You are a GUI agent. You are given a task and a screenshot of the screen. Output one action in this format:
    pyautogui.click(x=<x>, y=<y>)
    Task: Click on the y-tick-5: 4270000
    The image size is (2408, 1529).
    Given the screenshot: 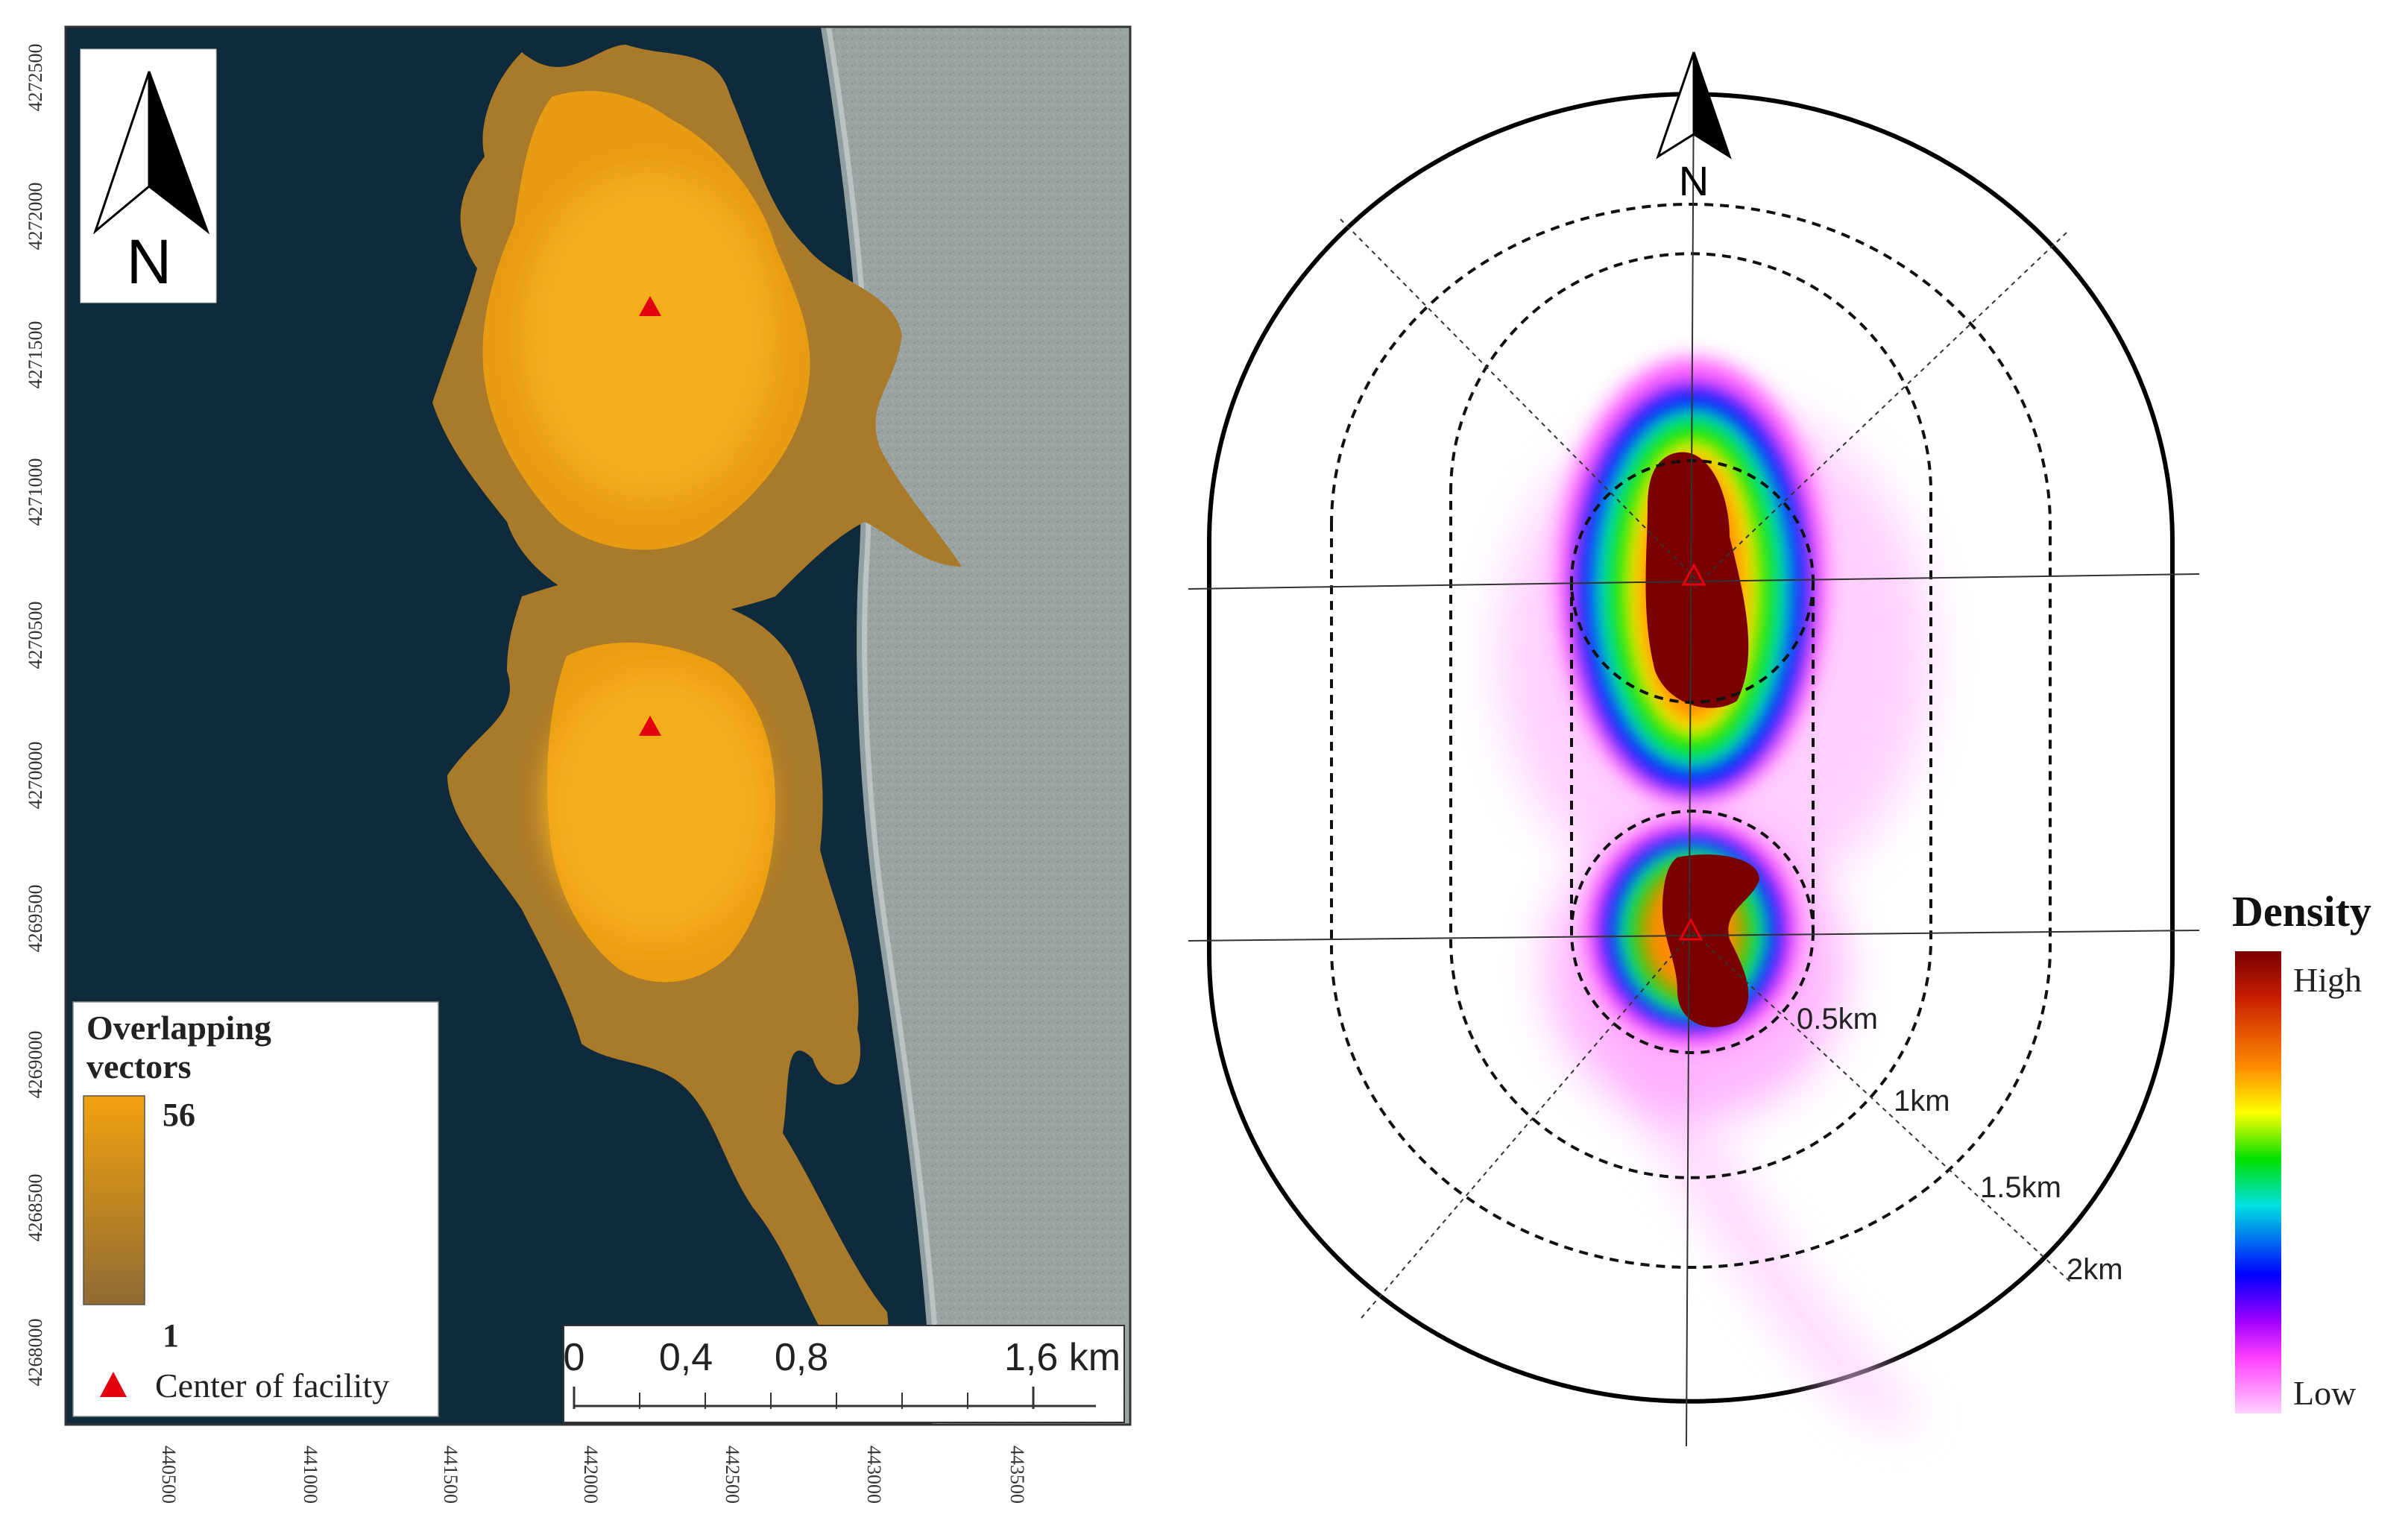 What is the action you would take?
    pyautogui.click(x=35, y=776)
    